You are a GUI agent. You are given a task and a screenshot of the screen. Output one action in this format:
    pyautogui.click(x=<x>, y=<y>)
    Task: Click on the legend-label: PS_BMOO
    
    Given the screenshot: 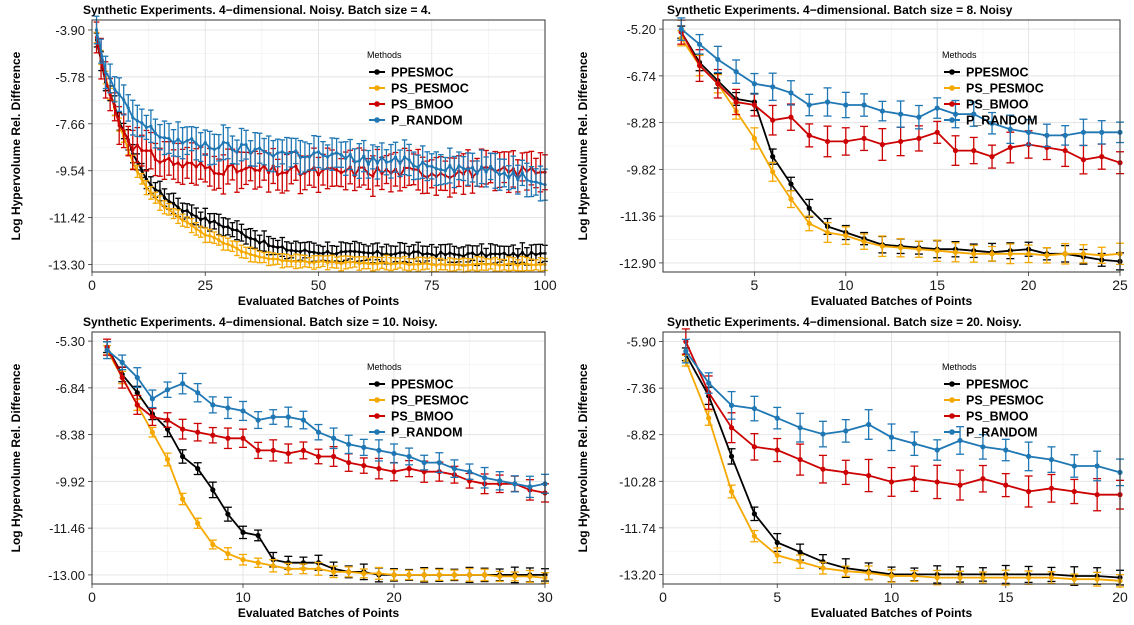 What is the action you would take?
    pyautogui.click(x=997, y=105)
    